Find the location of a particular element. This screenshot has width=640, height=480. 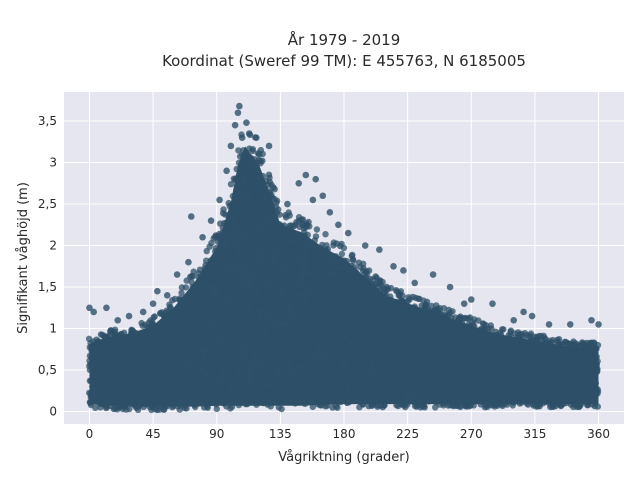

y-tick-label: 1,5 is located at coordinates (47, 287).